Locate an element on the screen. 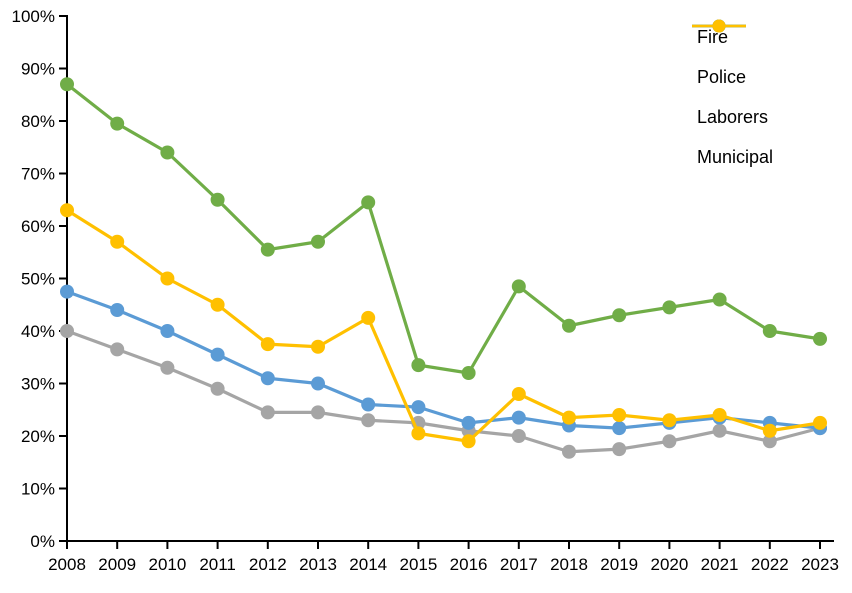 This screenshot has width=852, height=593. y-tick-label: 50% is located at coordinates (38, 279).